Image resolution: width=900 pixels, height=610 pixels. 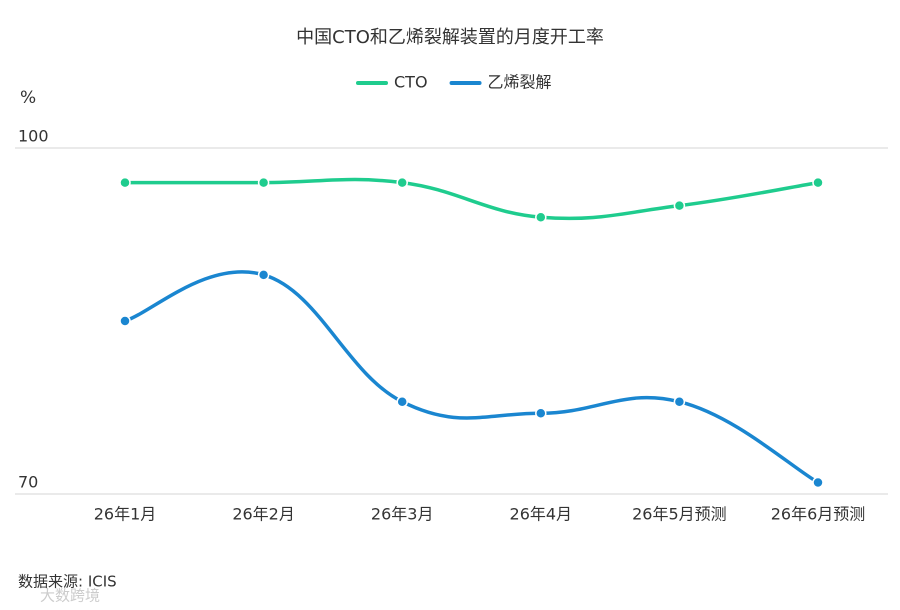 I want to click on watermark: 大数跨境, so click(x=70, y=596).